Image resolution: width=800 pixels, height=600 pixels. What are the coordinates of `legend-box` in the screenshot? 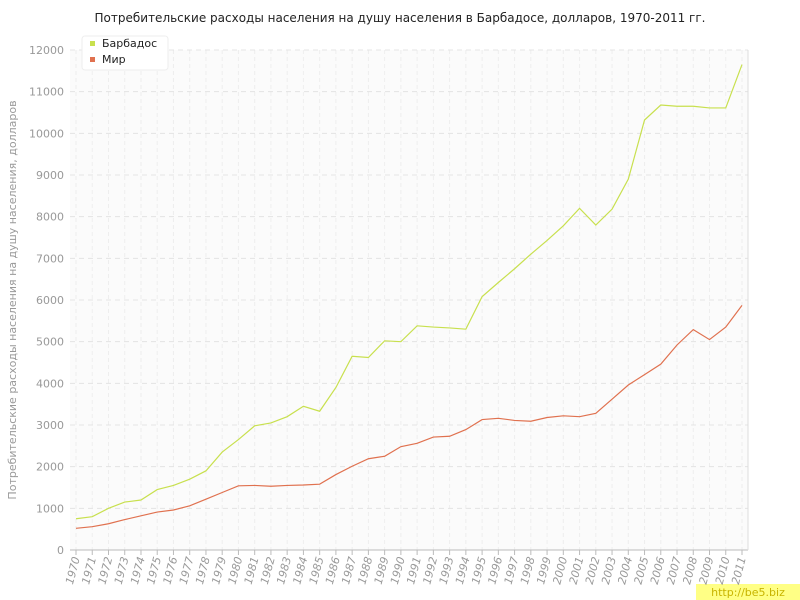 It's located at (125, 53).